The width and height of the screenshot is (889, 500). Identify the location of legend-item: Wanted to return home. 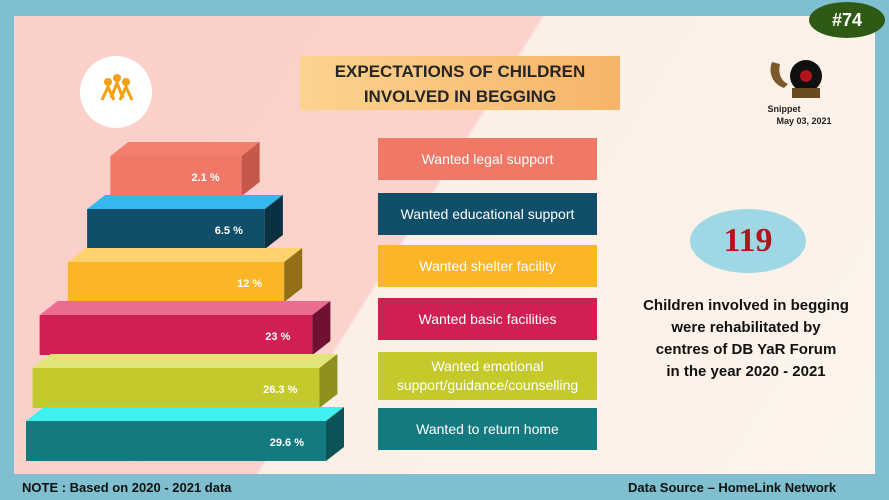
(487, 429).